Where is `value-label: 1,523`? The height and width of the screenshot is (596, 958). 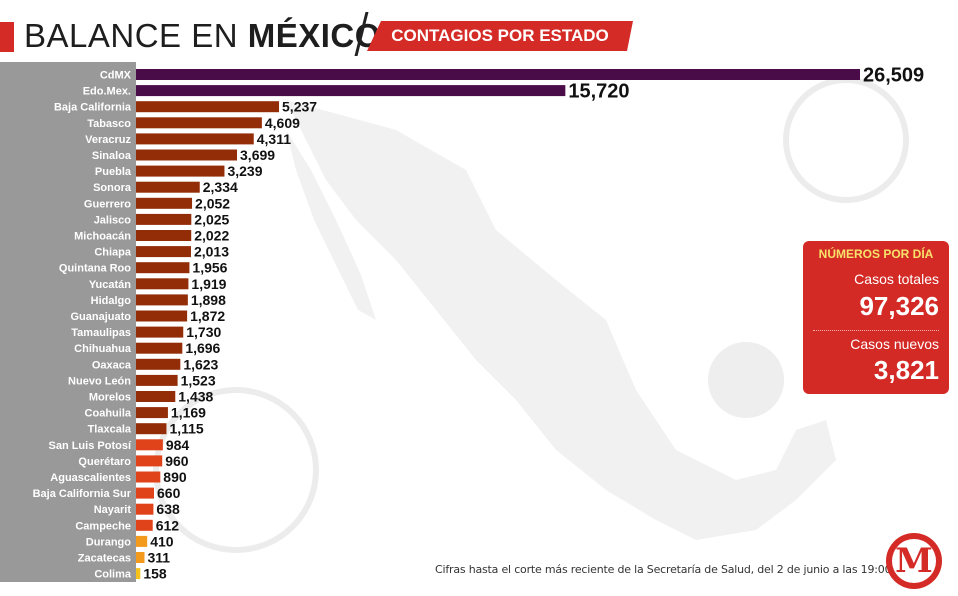 value-label: 1,523 is located at coordinates (198, 380).